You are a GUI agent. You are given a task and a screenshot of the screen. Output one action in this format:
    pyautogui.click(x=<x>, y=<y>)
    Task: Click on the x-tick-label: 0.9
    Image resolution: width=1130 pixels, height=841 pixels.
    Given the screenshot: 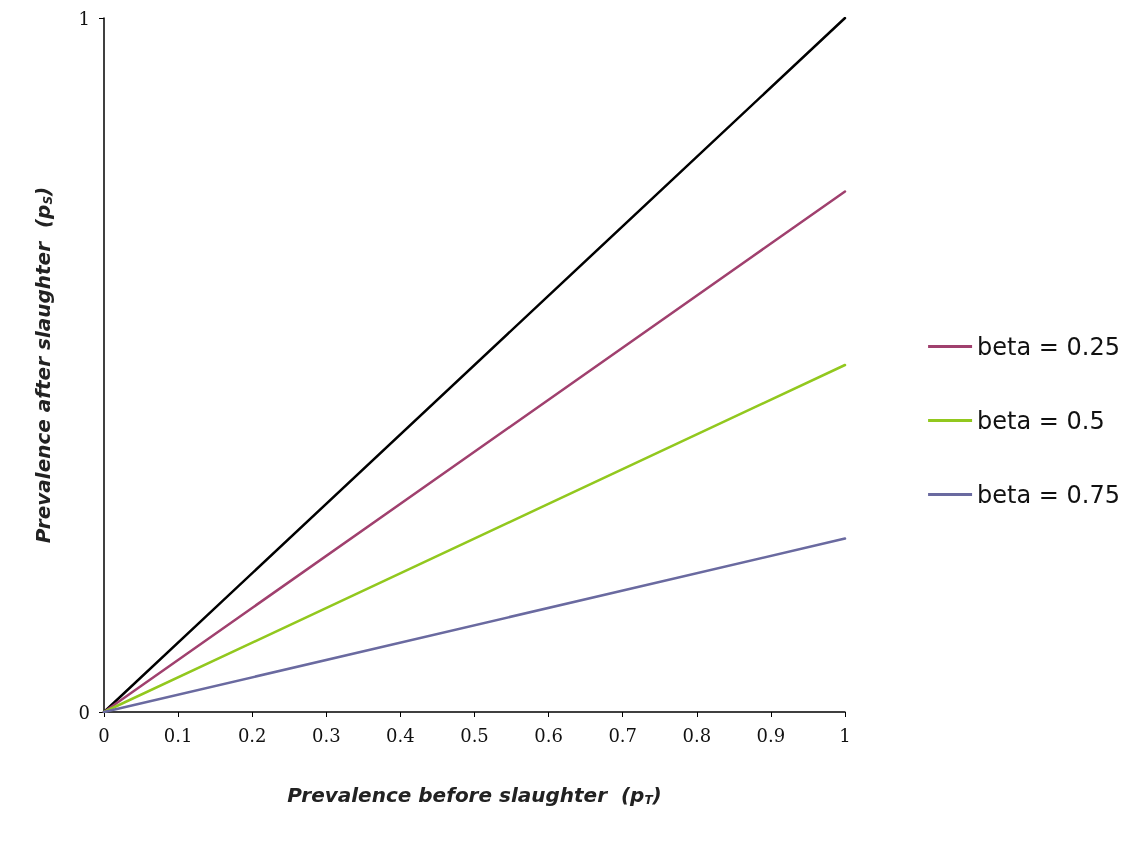 What is the action you would take?
    pyautogui.click(x=771, y=735)
    